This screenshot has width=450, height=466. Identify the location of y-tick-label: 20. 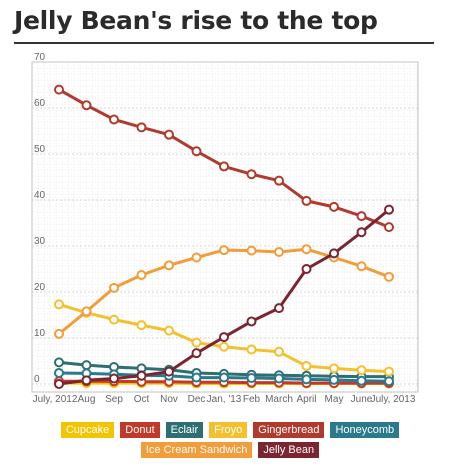
(40, 287).